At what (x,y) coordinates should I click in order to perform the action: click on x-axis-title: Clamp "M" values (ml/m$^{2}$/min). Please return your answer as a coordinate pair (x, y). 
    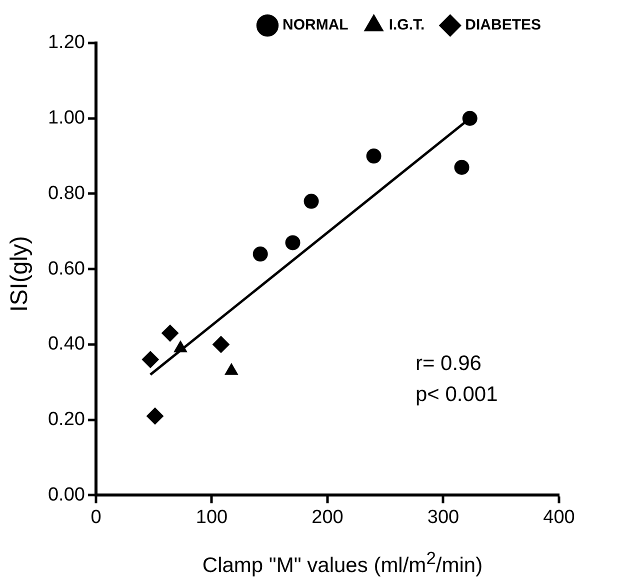
    Looking at the image, I should click on (342, 563).